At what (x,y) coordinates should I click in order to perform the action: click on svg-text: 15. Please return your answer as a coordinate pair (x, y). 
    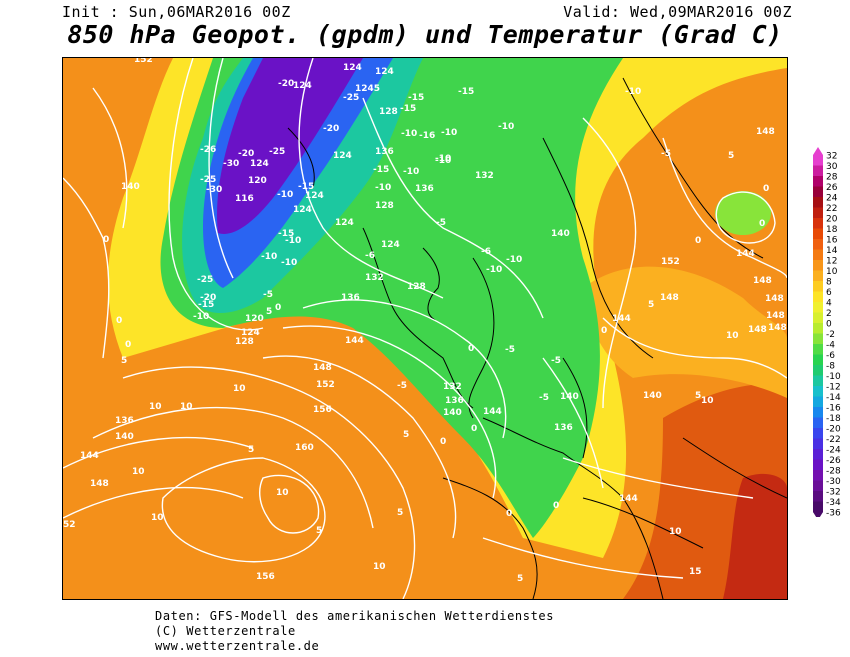
    Looking at the image, I should click on (695, 572).